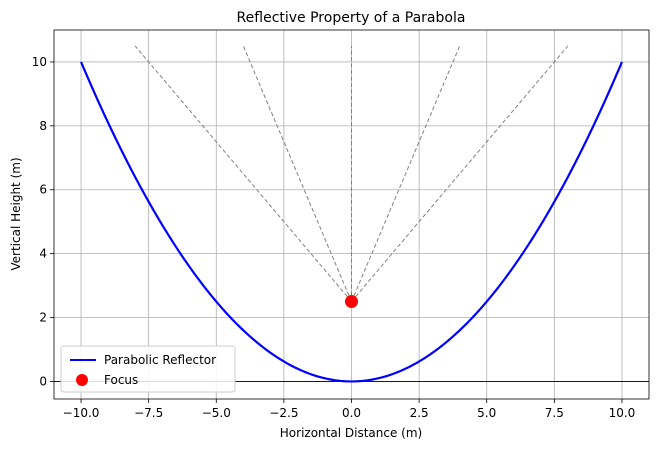  What do you see at coordinates (16, 213) in the screenshot?
I see `y-axis-label: Vertical Height (m)` at bounding box center [16, 213].